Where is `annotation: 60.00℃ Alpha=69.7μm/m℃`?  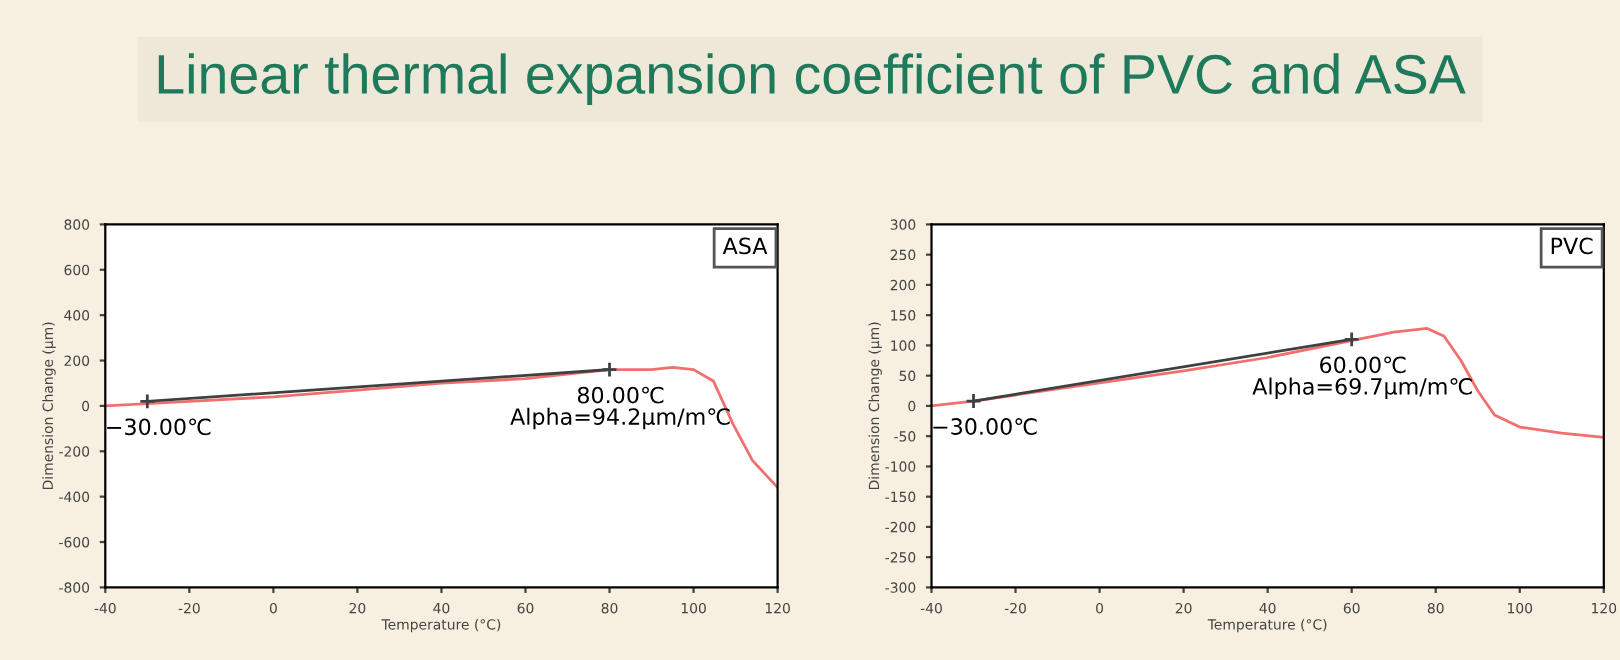 annotation: 60.00℃ Alpha=69.7μm/m℃ is located at coordinates (1362, 378).